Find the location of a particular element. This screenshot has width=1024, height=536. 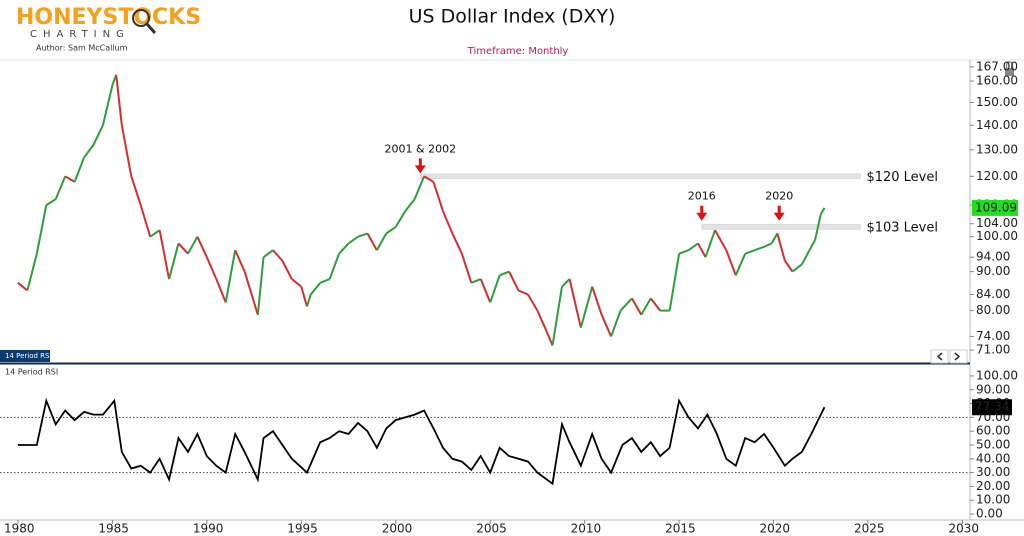

x-tick-label: 2025 is located at coordinates (869, 529).